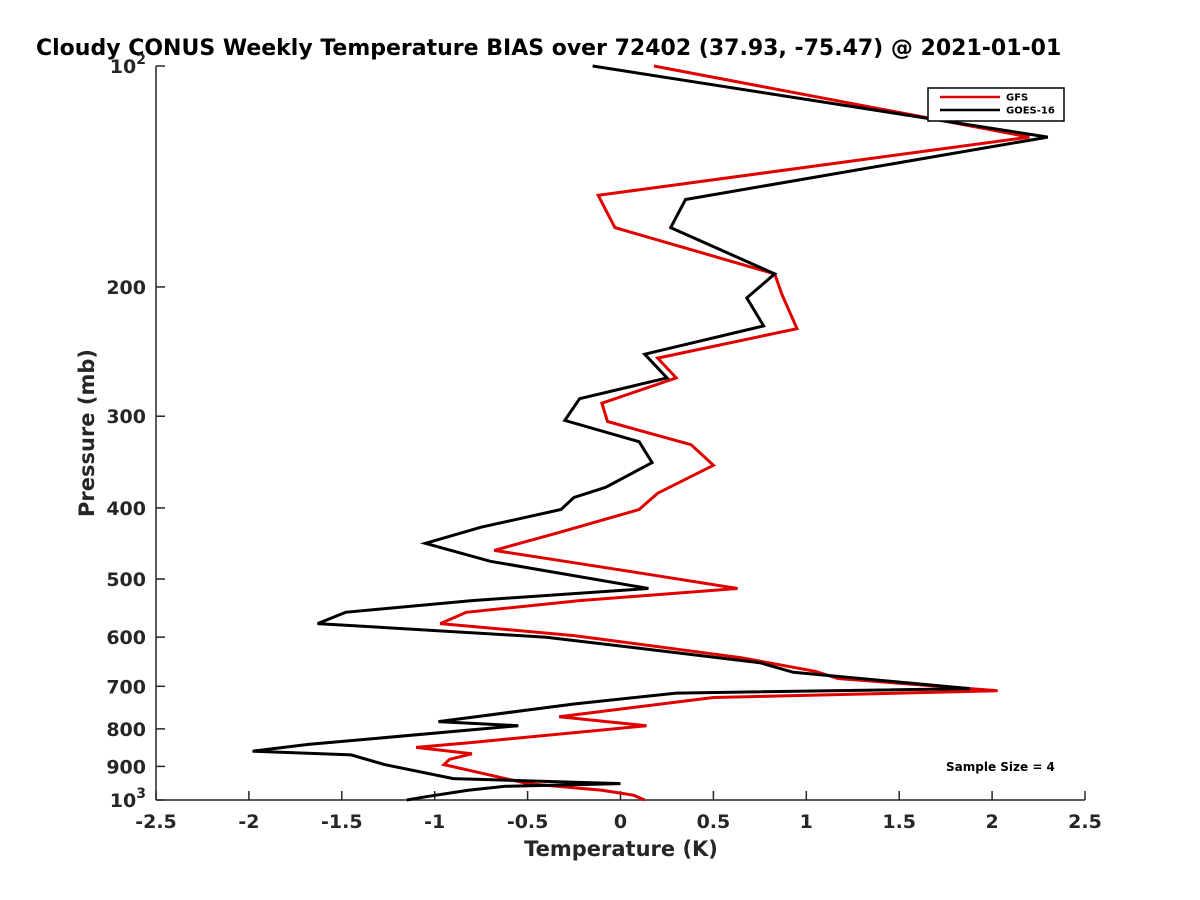 The width and height of the screenshot is (1200, 900). What do you see at coordinates (1030, 111) in the screenshot?
I see `legend-label: GOES-16` at bounding box center [1030, 111].